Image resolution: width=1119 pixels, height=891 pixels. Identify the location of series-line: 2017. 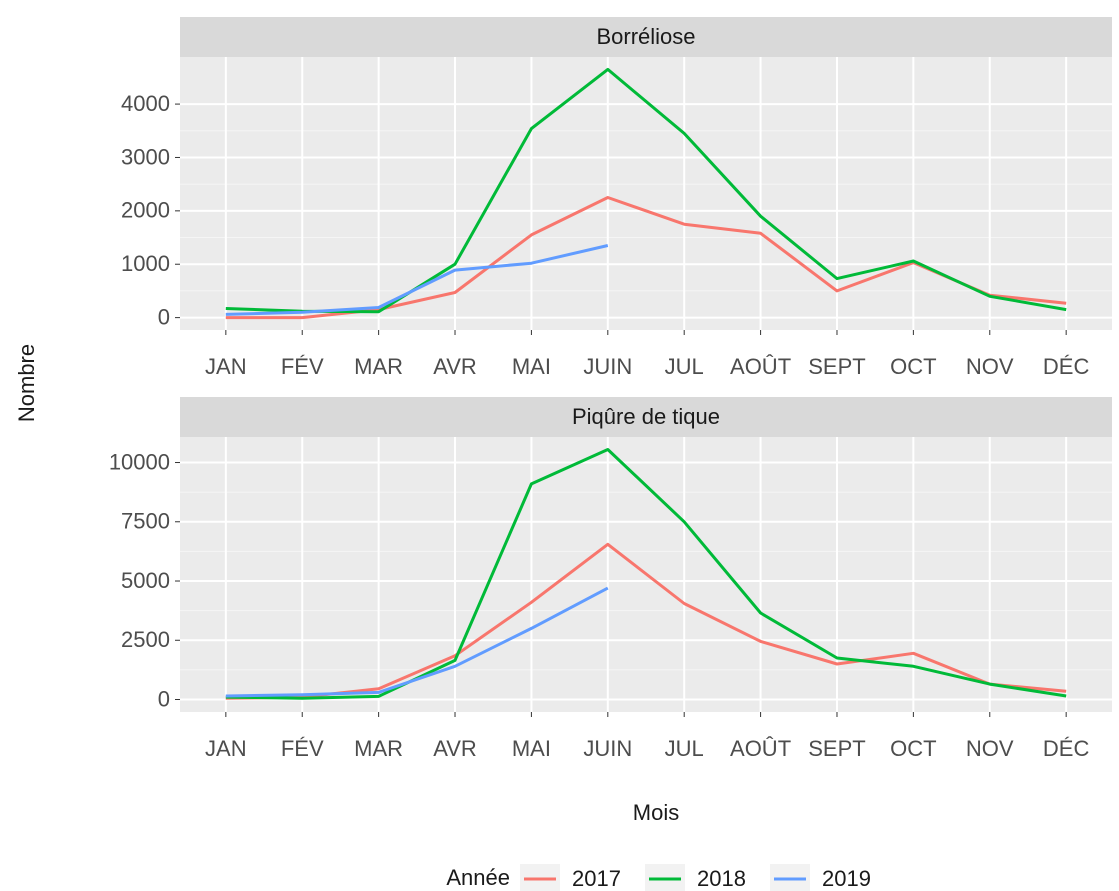
(646, 621).